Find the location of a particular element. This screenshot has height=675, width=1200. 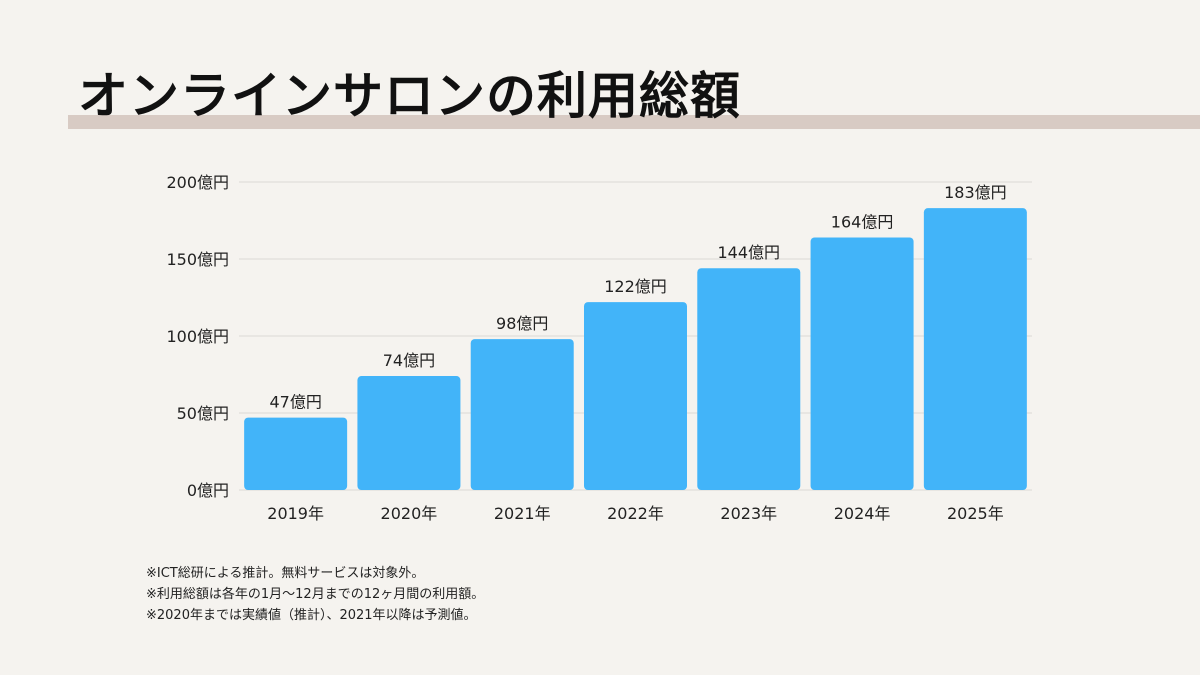

x-tick-label: 2019年 is located at coordinates (295, 513).